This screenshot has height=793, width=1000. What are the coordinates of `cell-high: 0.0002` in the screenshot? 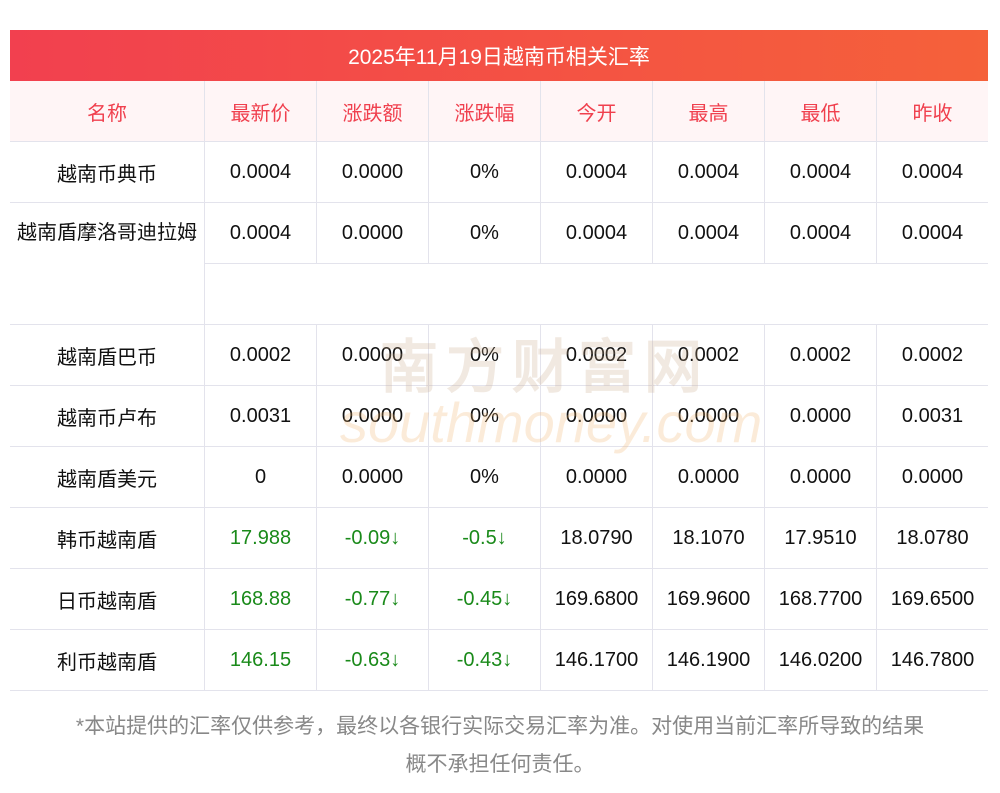 It's located at (709, 355).